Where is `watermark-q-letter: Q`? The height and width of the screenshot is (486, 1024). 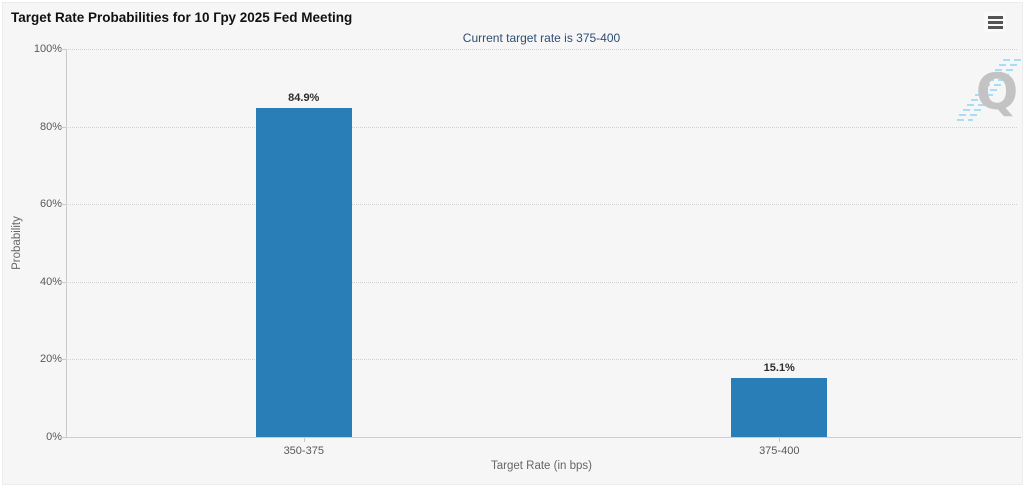 watermark-q-letter: Q is located at coordinates (997, 92).